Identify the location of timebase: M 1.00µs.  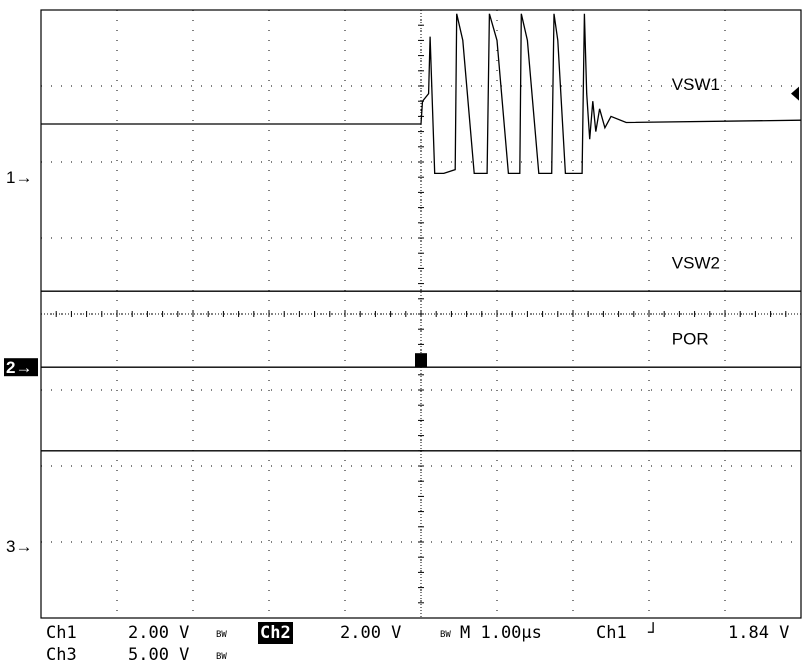
(501, 633).